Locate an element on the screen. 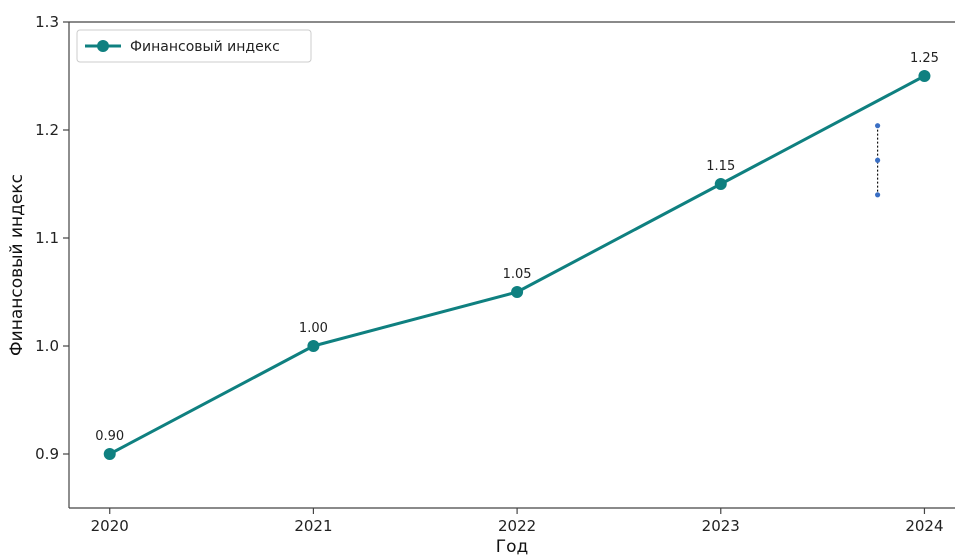 The width and height of the screenshot is (955, 555). y-axis-title: Финансовый индекс is located at coordinates (17, 265).